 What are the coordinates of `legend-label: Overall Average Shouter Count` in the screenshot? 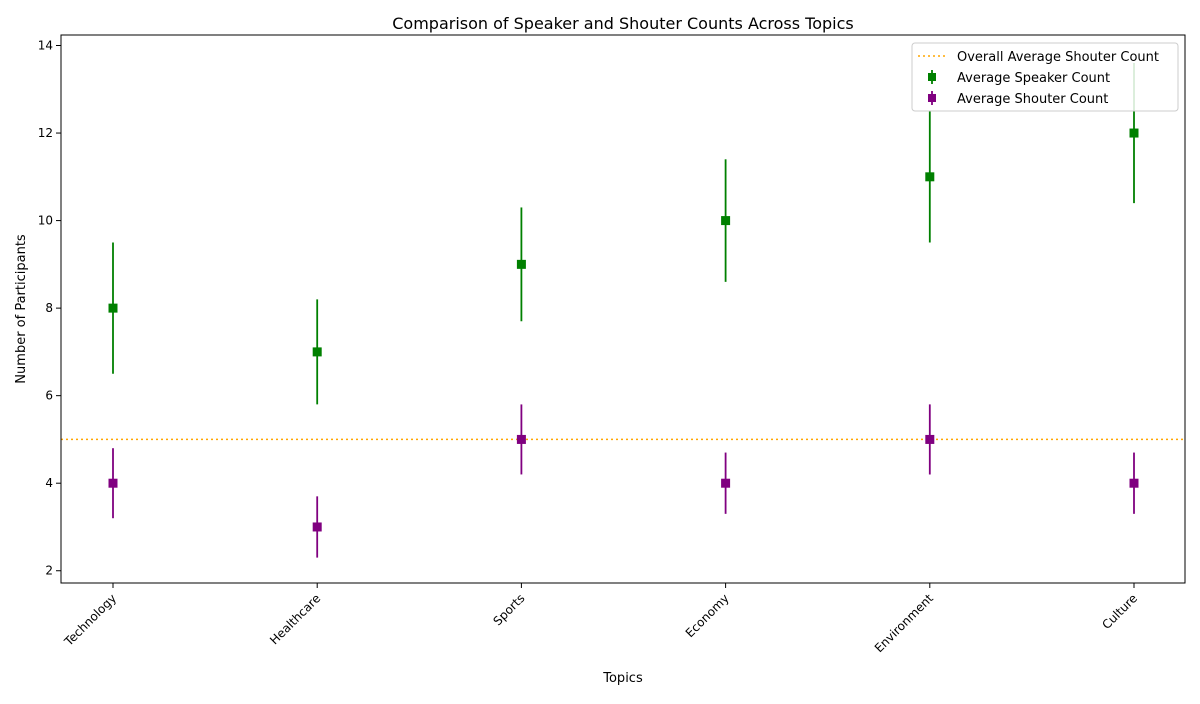 It's located at (1058, 57).